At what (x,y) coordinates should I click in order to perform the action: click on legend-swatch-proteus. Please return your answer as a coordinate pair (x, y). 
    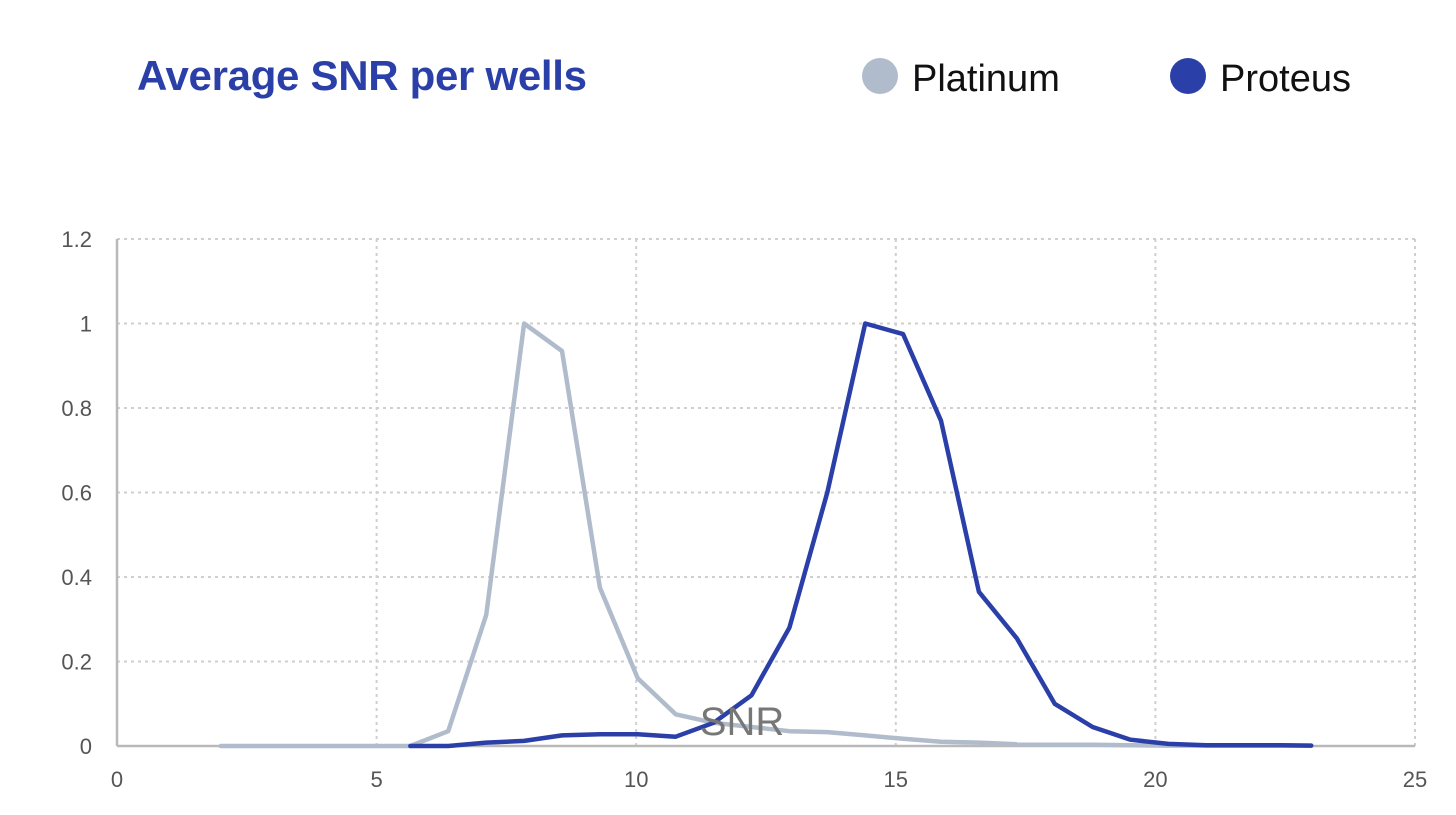
    Looking at the image, I should click on (1188, 75).